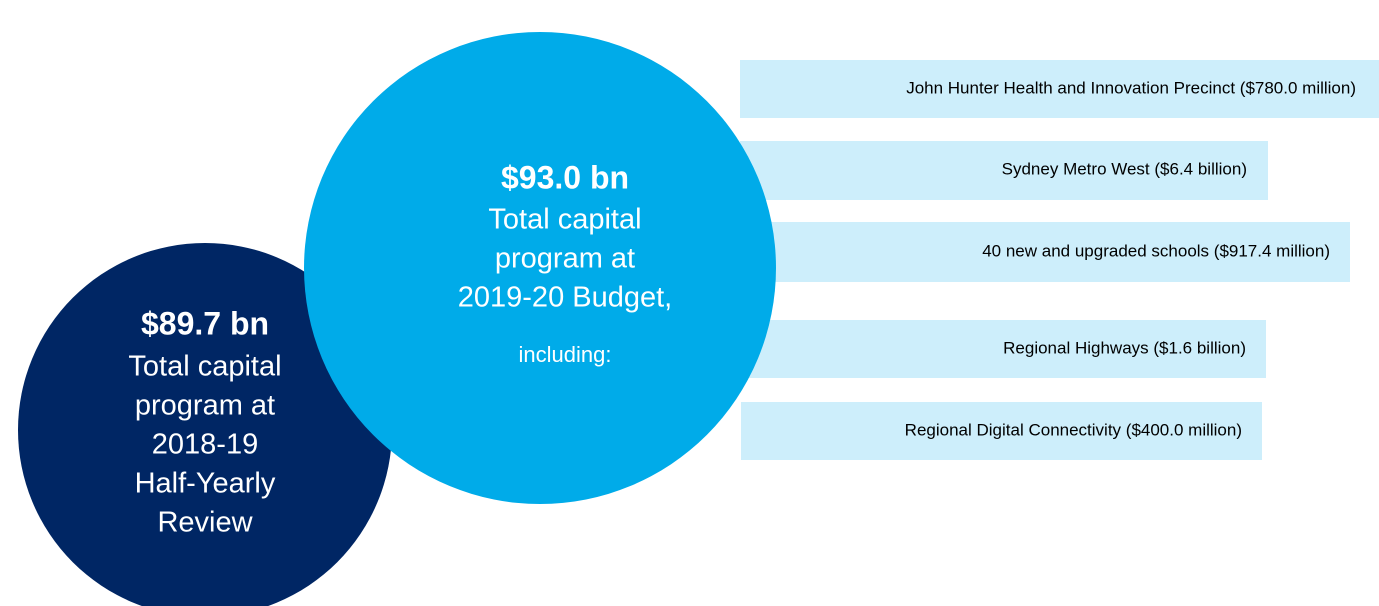 The image size is (1379, 606). Describe the element at coordinates (204, 367) in the screenshot. I see `outer-line: Total capital` at that location.